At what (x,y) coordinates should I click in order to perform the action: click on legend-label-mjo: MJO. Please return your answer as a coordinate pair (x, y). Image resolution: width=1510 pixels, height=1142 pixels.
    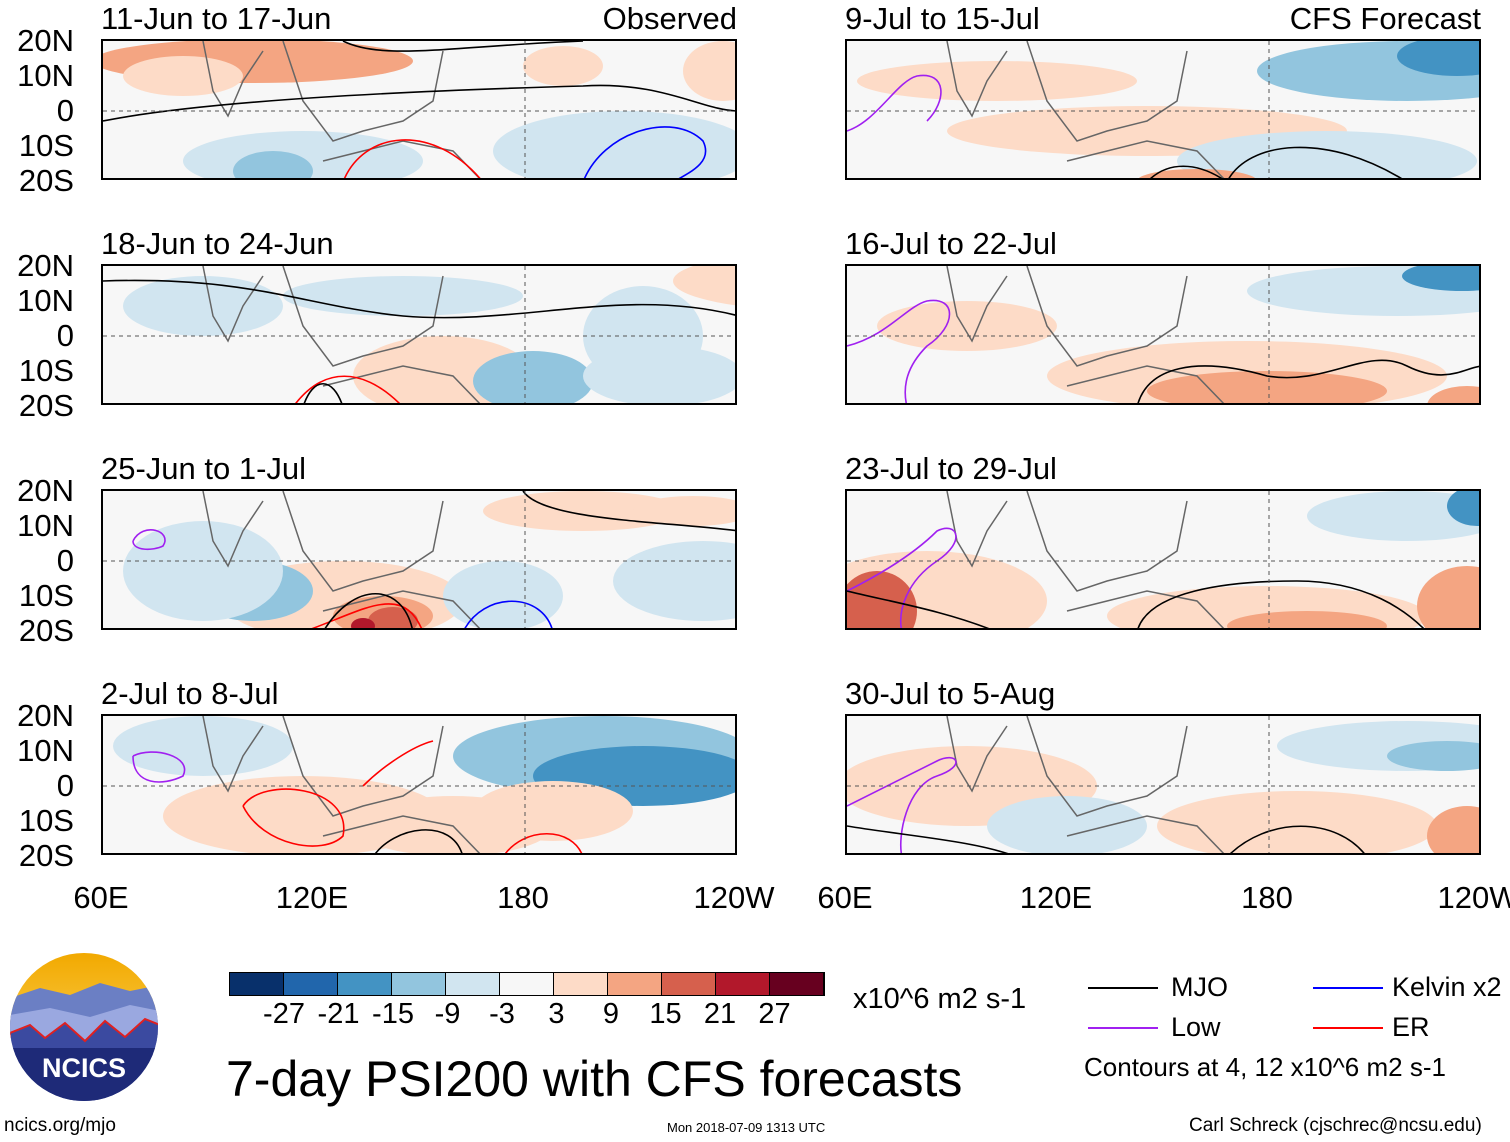
    Looking at the image, I should click on (1199, 987).